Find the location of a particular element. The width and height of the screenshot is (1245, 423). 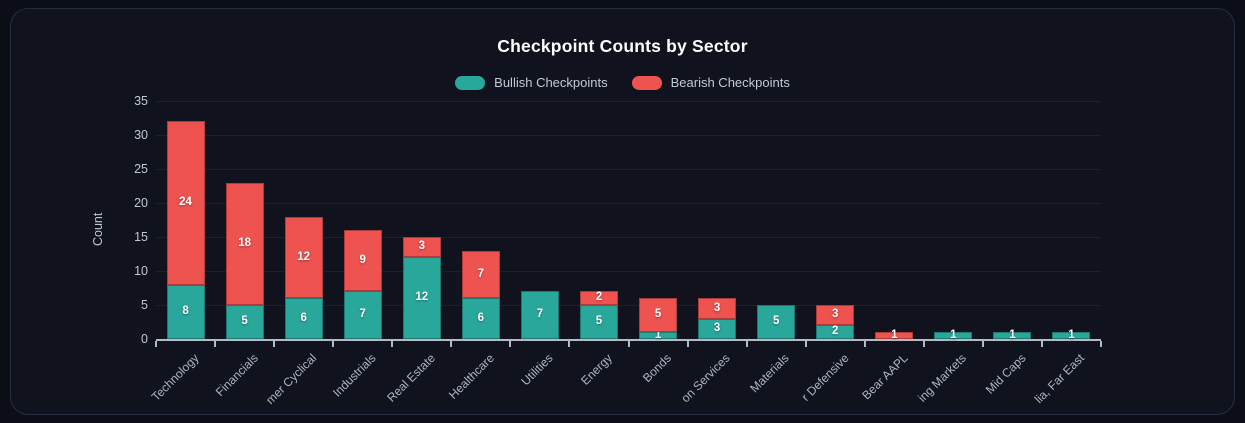

bar-segment-bullish: 3 is located at coordinates (717, 328).